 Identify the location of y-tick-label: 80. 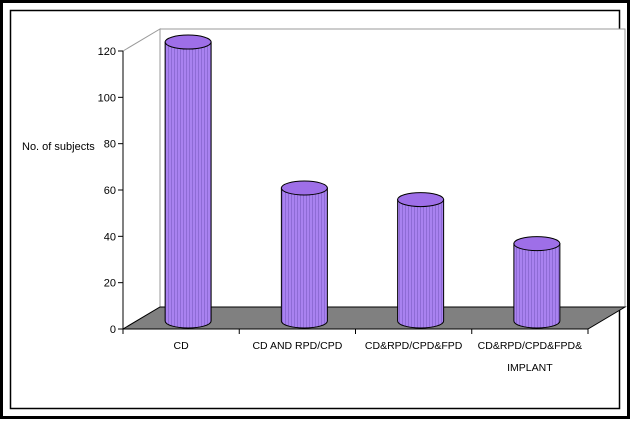
(110, 145).